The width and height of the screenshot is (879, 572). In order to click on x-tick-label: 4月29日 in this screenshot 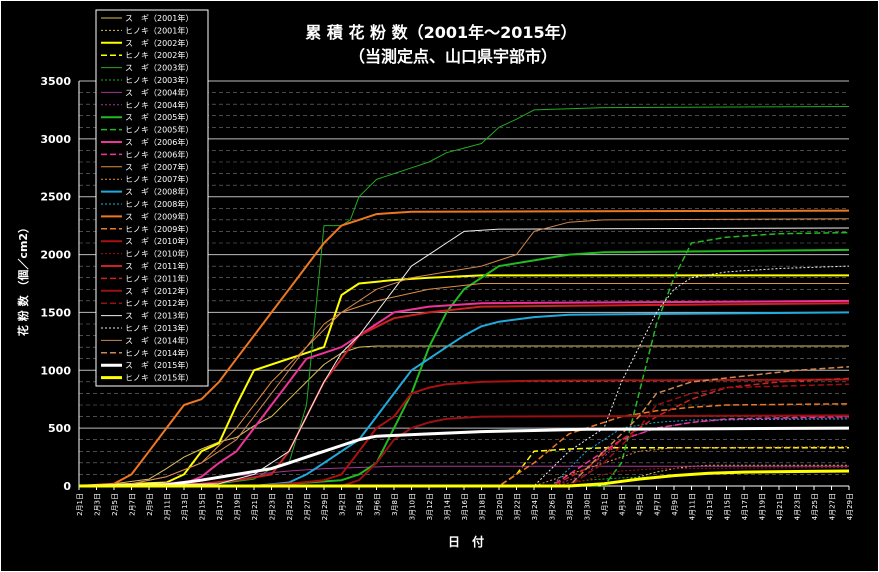, I will do `click(850, 506)`.